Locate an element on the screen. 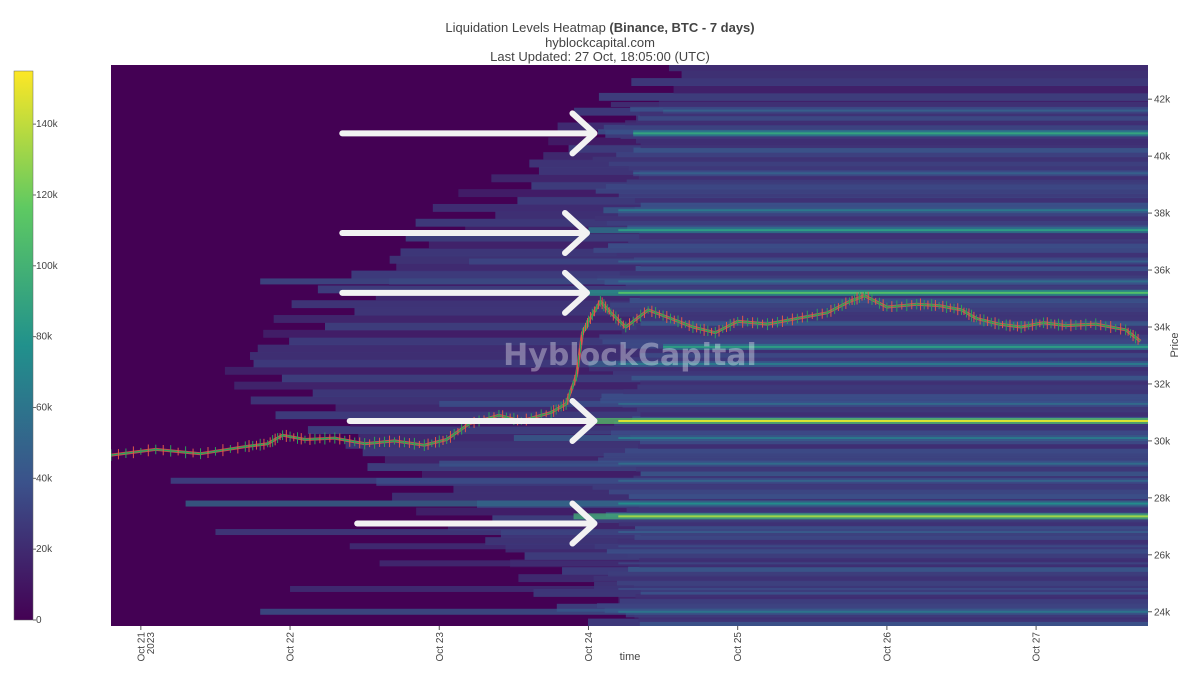  colorbar-tick-label: 120k is located at coordinates (47, 195).